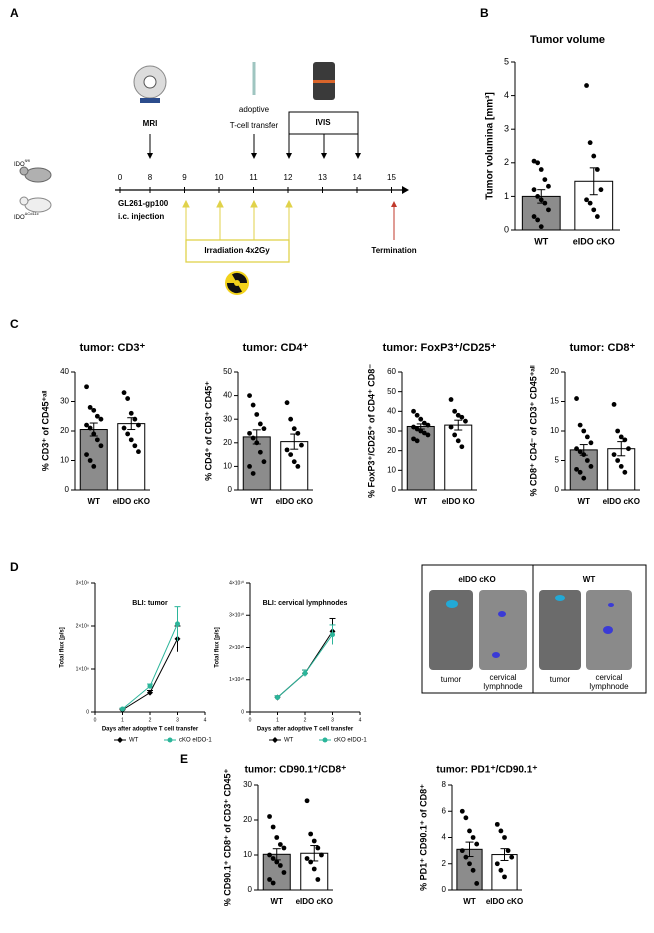 The width and height of the screenshot is (654, 933). I want to click on y-tick-label: 3, so click(506, 129).